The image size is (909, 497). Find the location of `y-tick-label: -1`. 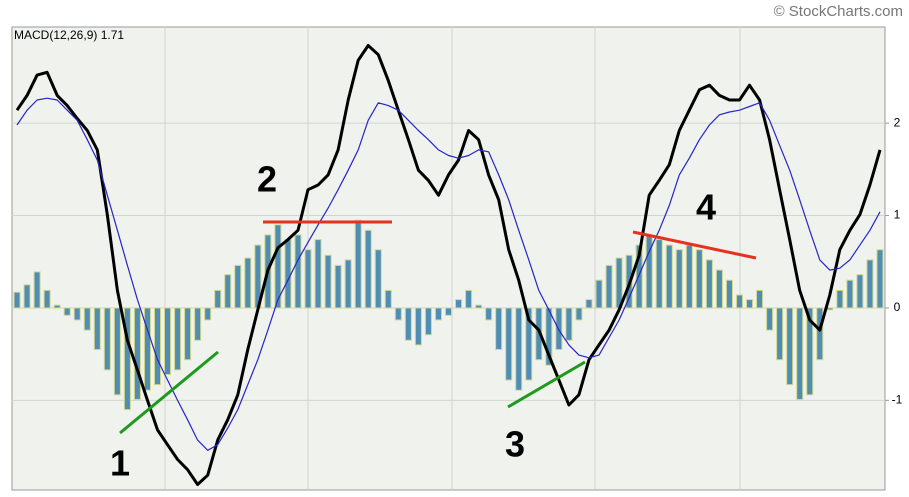

y-tick-label: -1 is located at coordinates (897, 400).